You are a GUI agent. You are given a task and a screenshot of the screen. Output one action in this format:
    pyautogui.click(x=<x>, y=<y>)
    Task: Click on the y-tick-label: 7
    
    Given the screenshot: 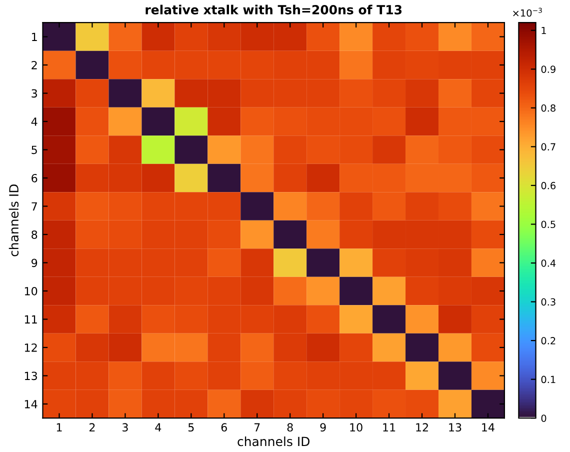 What is the action you would take?
    pyautogui.click(x=34, y=206)
    